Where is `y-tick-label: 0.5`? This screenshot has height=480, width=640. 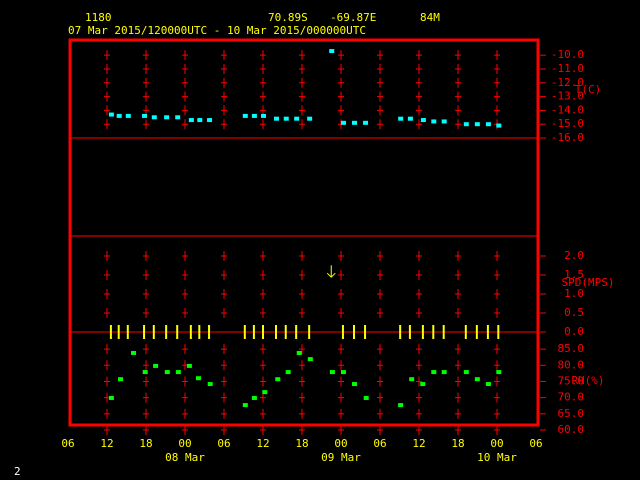
y-tick-label: 0.5 is located at coordinates (574, 312).